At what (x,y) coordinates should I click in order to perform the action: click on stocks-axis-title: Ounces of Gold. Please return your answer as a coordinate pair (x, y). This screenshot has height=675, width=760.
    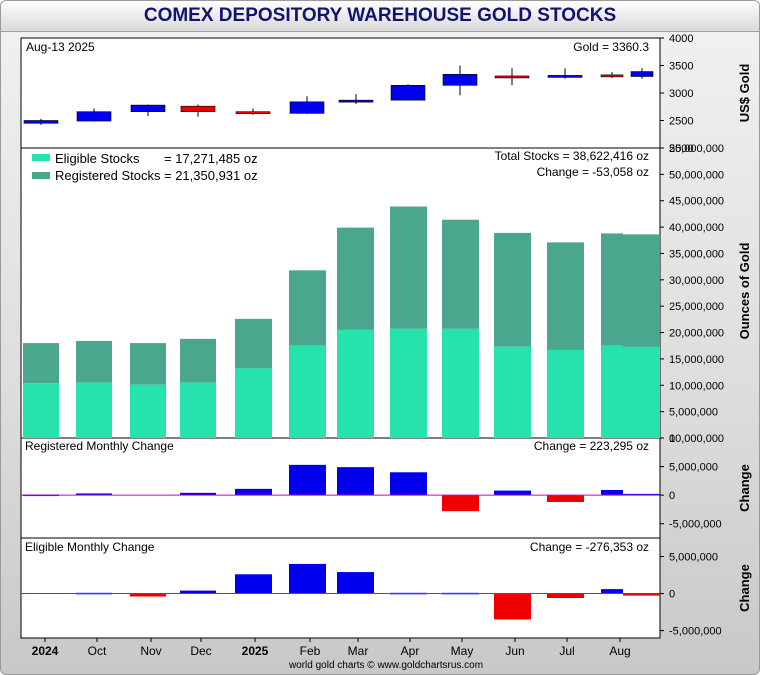
    Looking at the image, I should click on (744, 291).